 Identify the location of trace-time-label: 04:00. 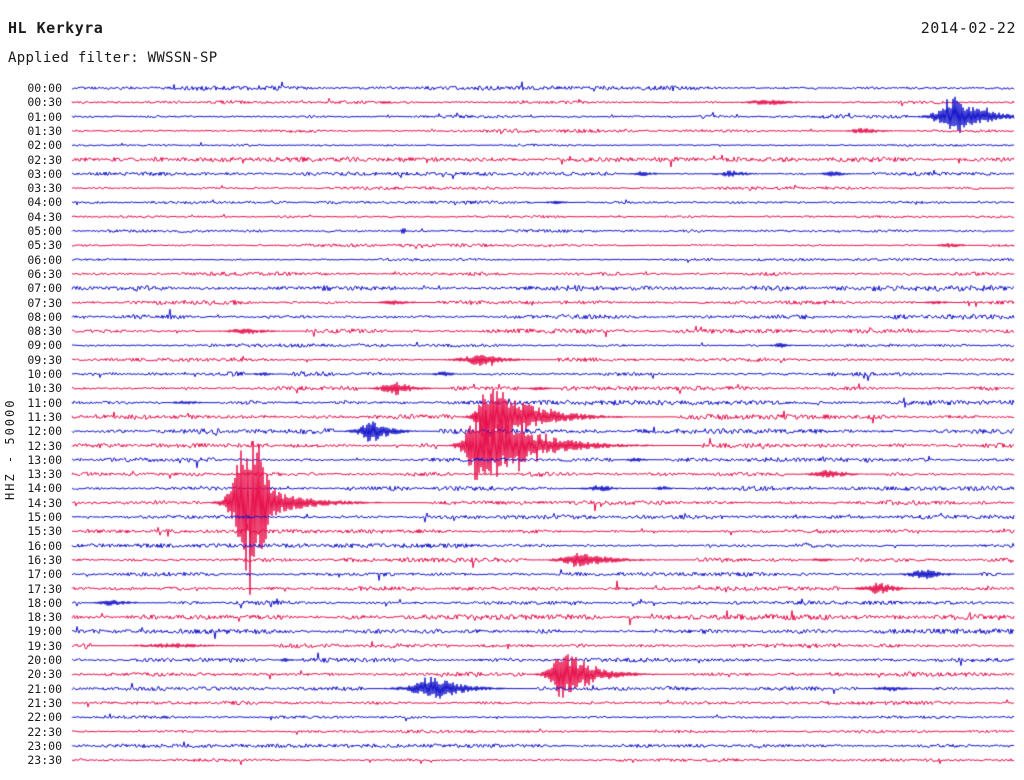
(44, 202).